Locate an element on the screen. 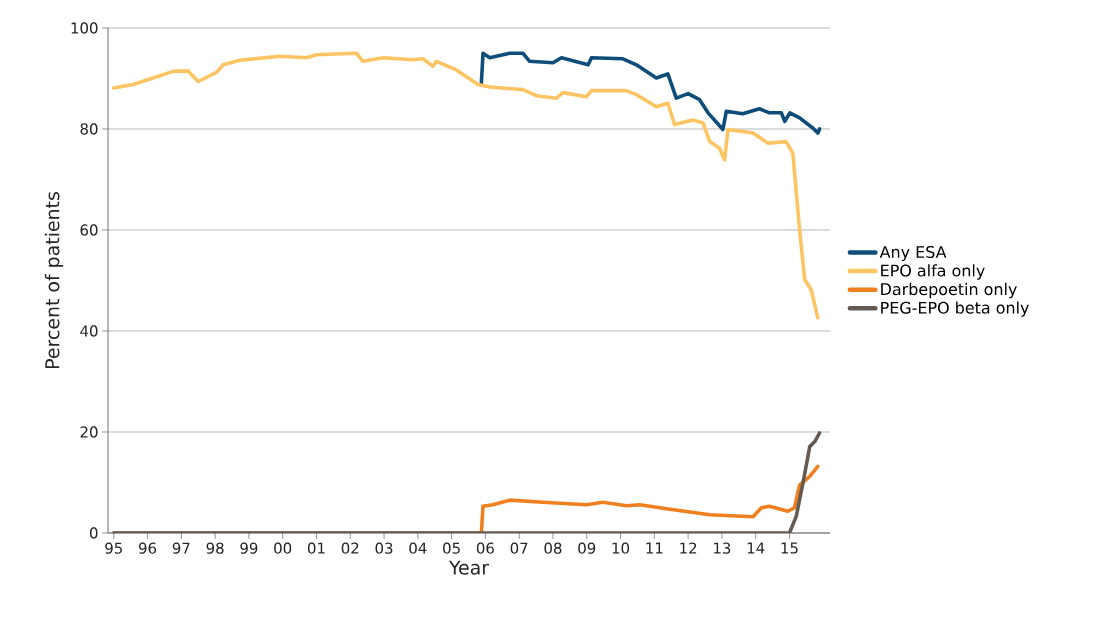 The image size is (1105, 619). y-axis-title: Percent of patients is located at coordinates (54, 280).